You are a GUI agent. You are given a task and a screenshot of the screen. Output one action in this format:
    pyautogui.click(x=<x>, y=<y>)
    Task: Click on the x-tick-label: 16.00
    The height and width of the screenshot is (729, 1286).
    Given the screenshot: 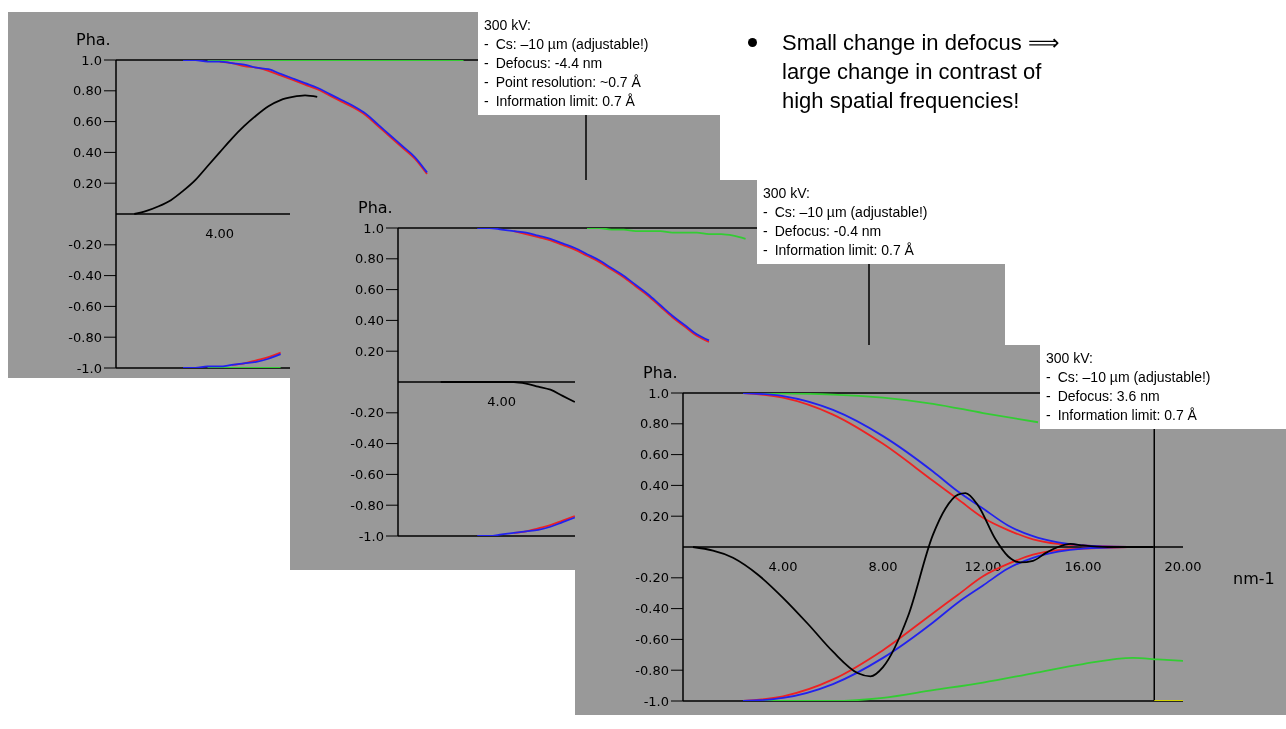 What is the action you would take?
    pyautogui.click(x=1083, y=566)
    